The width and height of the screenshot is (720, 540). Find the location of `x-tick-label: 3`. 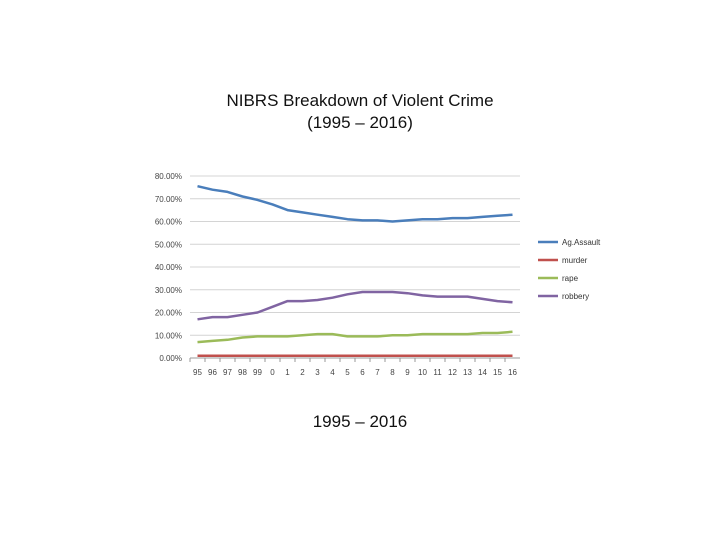

x-tick-label: 3 is located at coordinates (317, 372).